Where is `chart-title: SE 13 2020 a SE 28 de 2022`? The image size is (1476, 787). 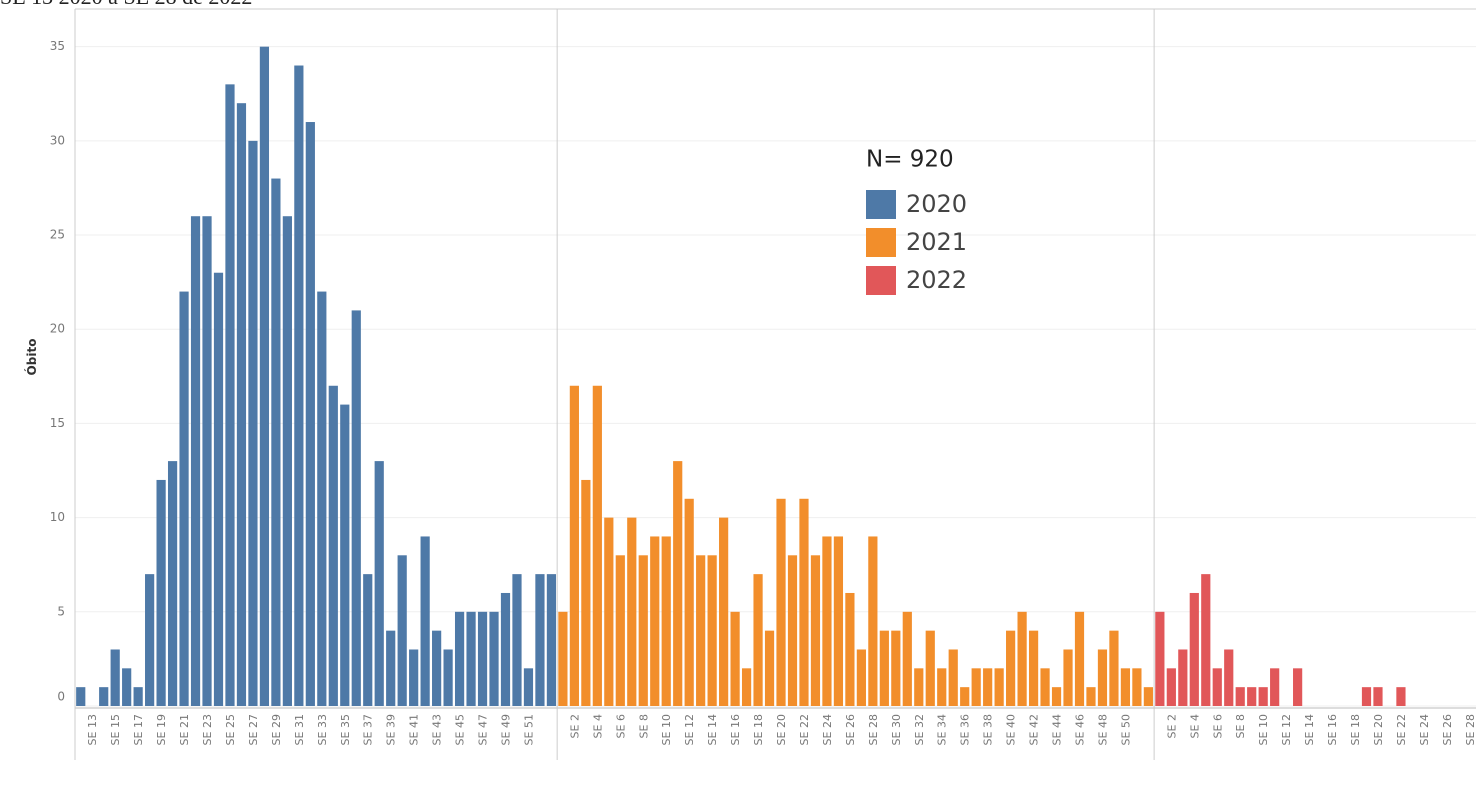 chart-title: SE 13 2020 a SE 28 de 2022 is located at coordinates (126, 4).